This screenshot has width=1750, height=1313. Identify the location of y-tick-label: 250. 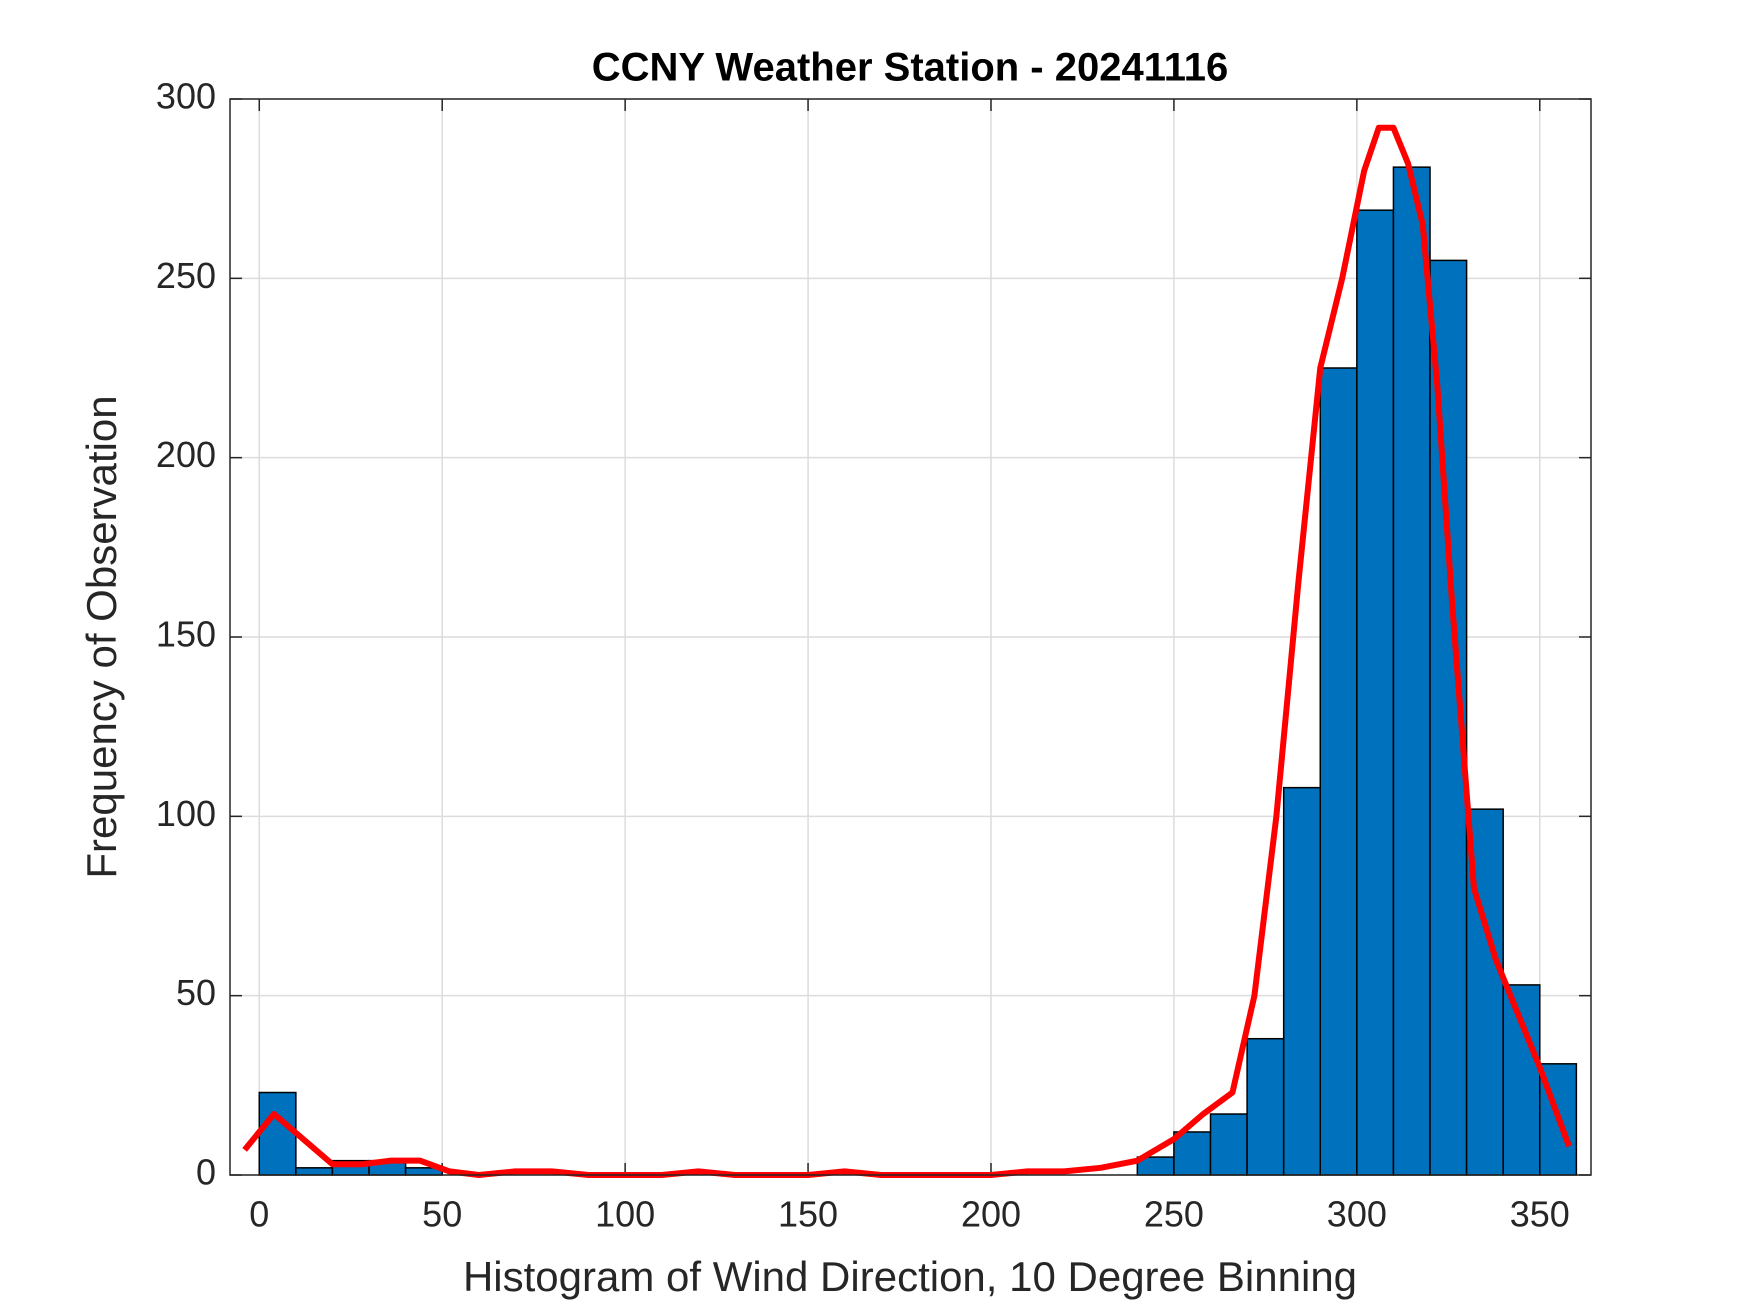
(186, 275).